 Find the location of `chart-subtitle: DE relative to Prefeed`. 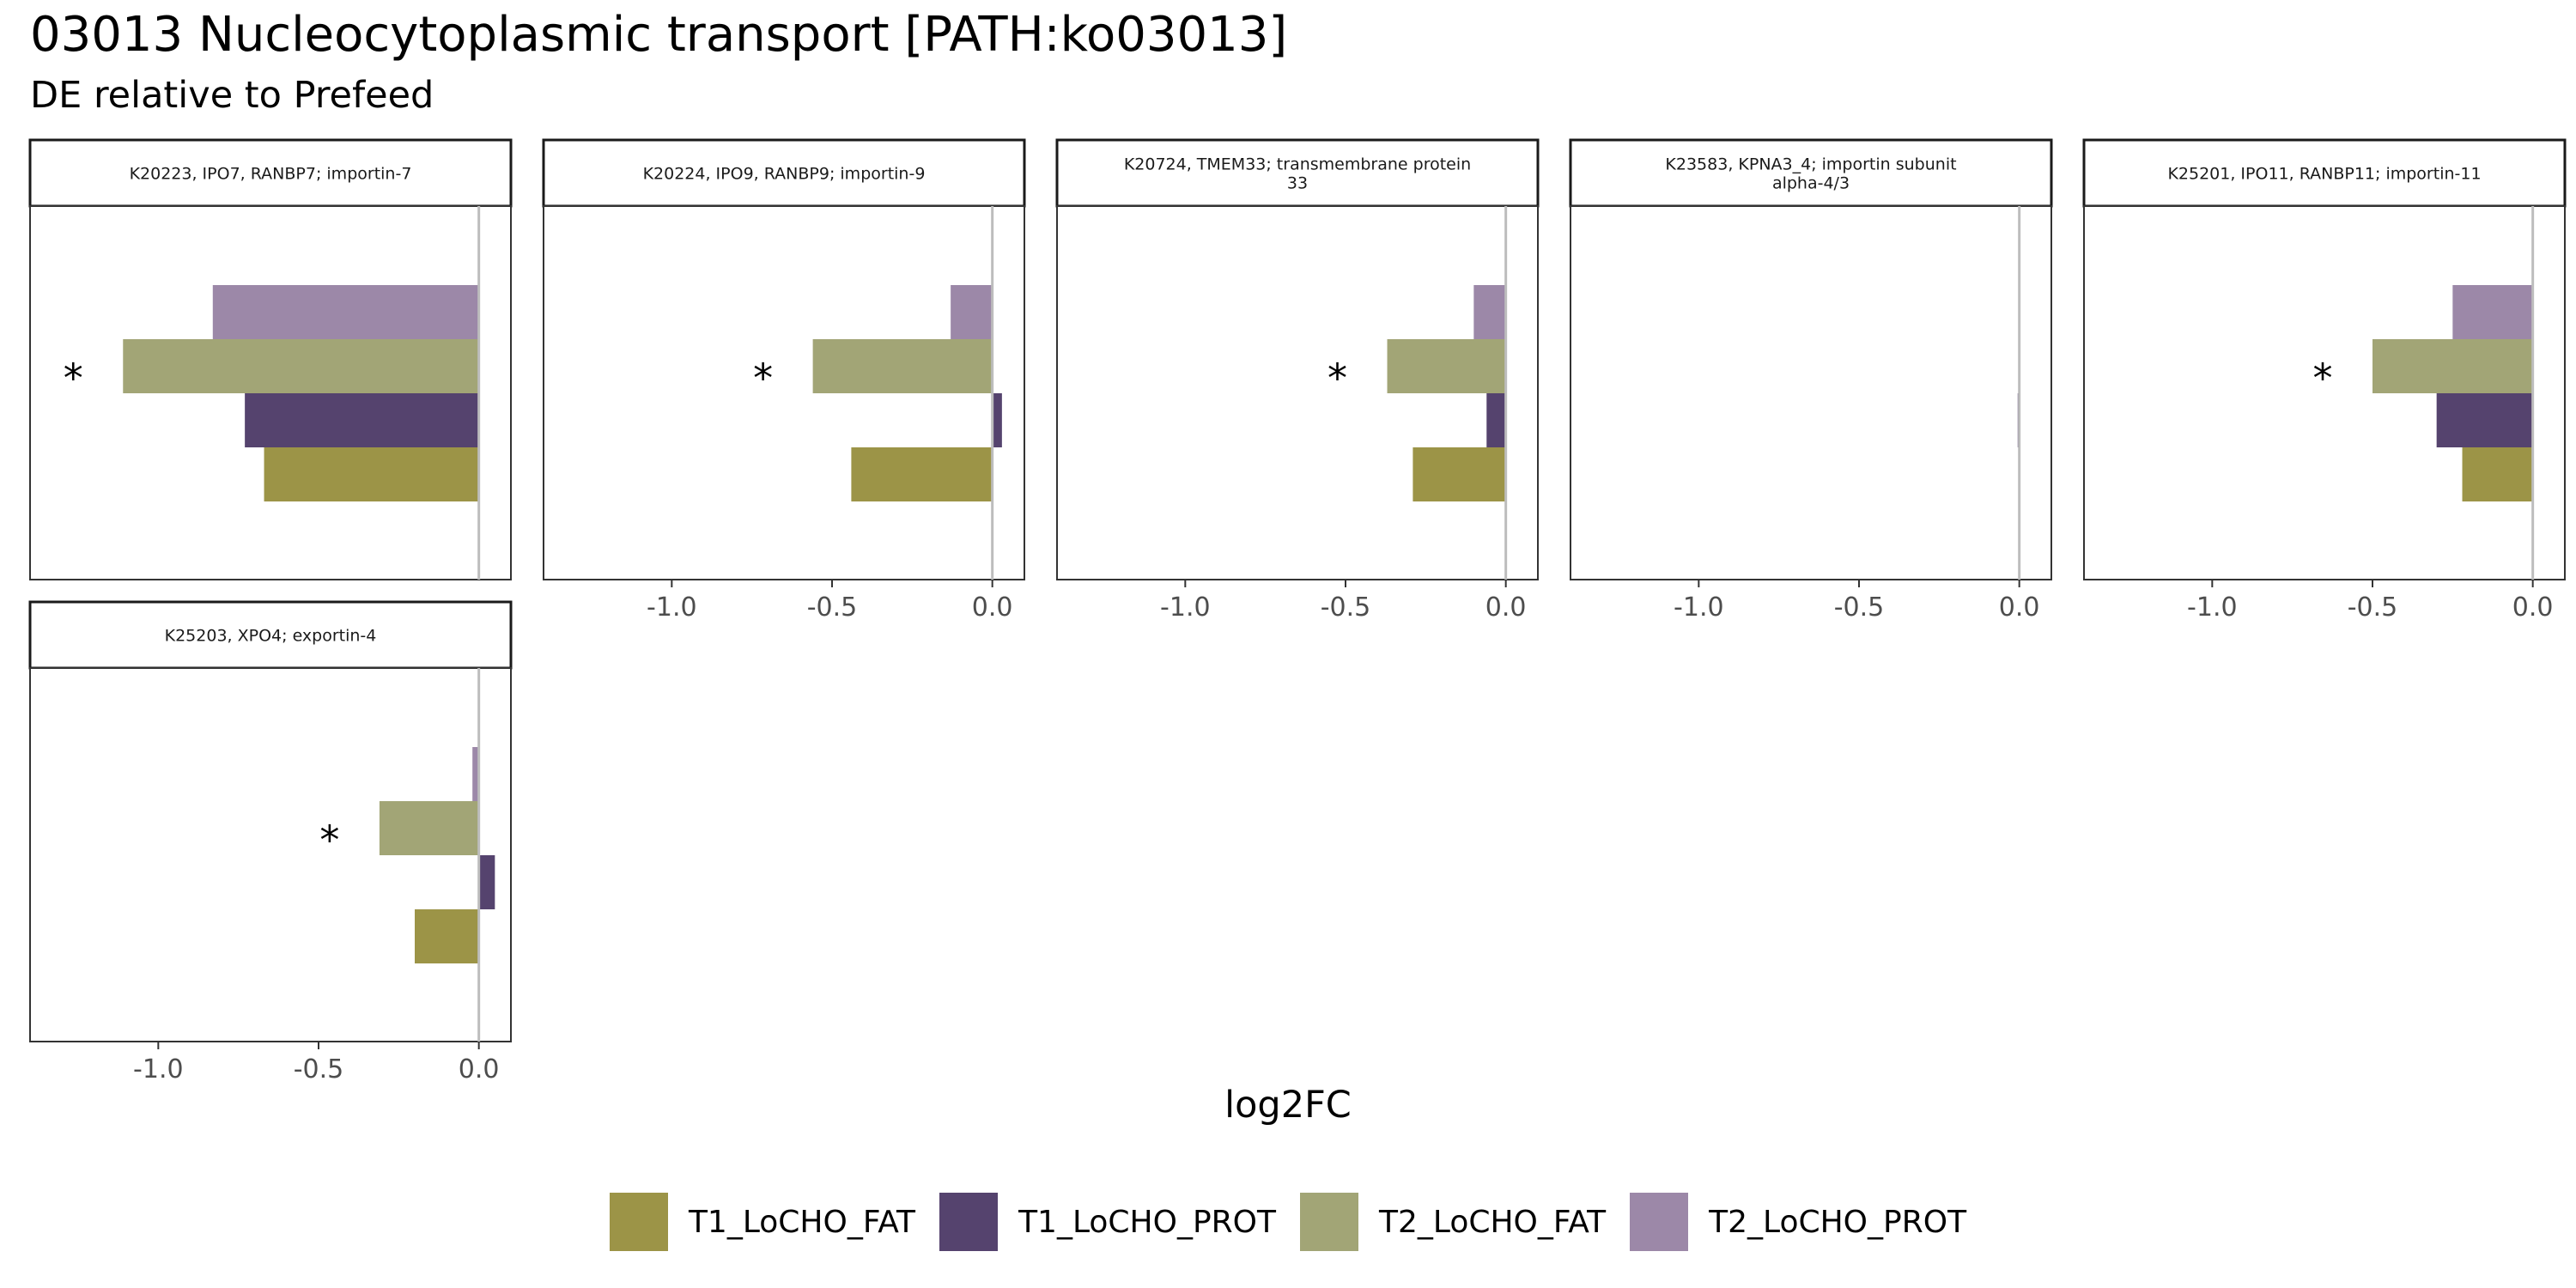

chart-subtitle: DE relative to Prefeed is located at coordinates (232, 96).